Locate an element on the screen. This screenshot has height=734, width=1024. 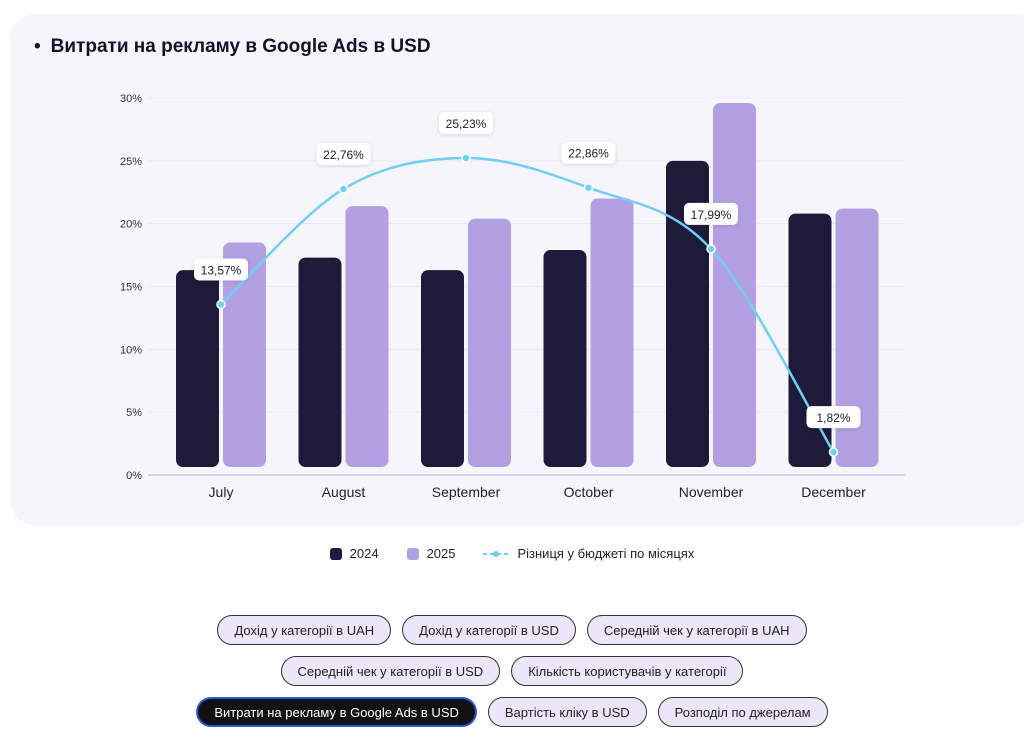
metric-button: Кількість користувачів у категорії is located at coordinates (627, 671).